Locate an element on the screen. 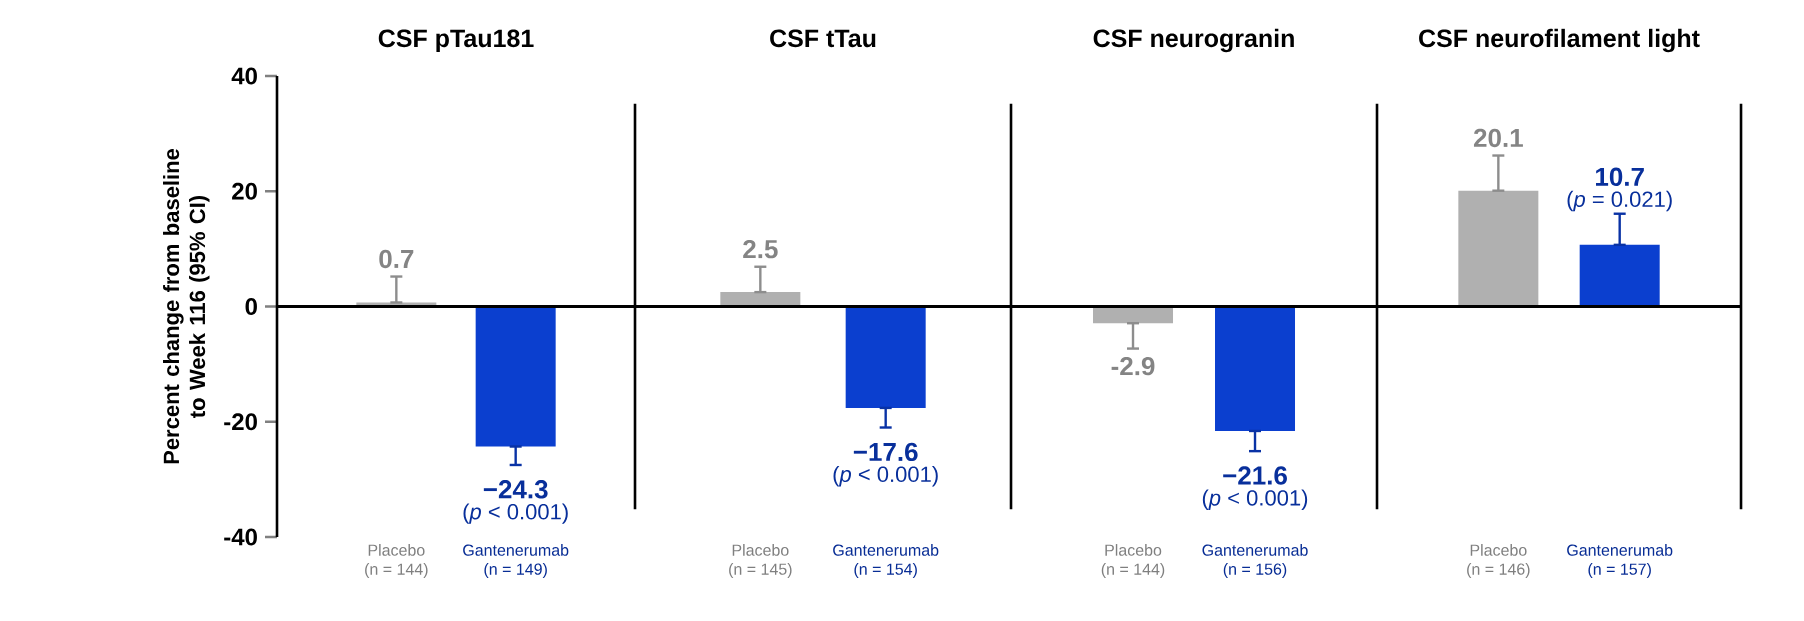 This screenshot has height=621, width=1804. x-tick-label: Gantenerumab (n = 154) is located at coordinates (886, 561).